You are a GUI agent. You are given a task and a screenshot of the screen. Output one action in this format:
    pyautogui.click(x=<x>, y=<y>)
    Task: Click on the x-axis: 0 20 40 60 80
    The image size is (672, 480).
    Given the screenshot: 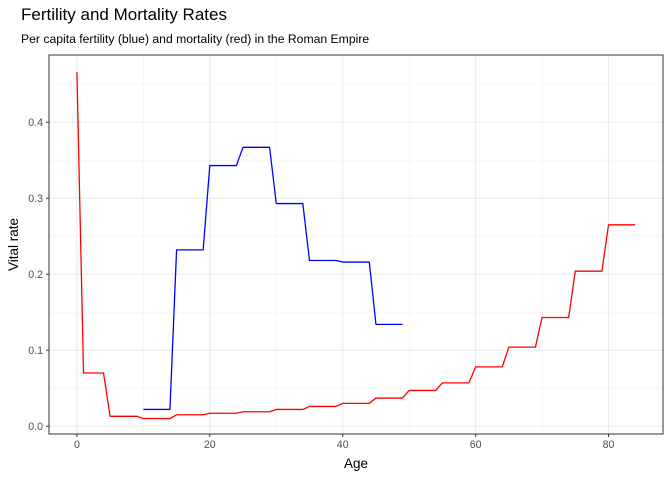 What is the action you would take?
    pyautogui.click(x=344, y=442)
    